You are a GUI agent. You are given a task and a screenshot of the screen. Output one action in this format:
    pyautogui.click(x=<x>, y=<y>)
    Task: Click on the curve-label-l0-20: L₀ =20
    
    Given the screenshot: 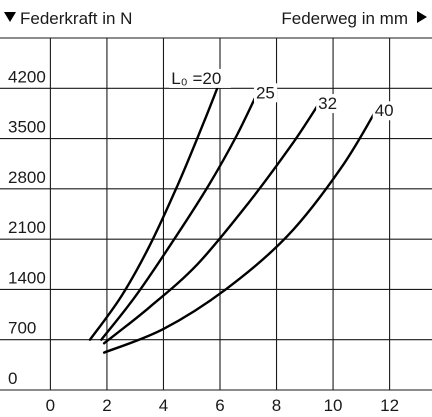 What is the action you would take?
    pyautogui.click(x=196, y=78)
    